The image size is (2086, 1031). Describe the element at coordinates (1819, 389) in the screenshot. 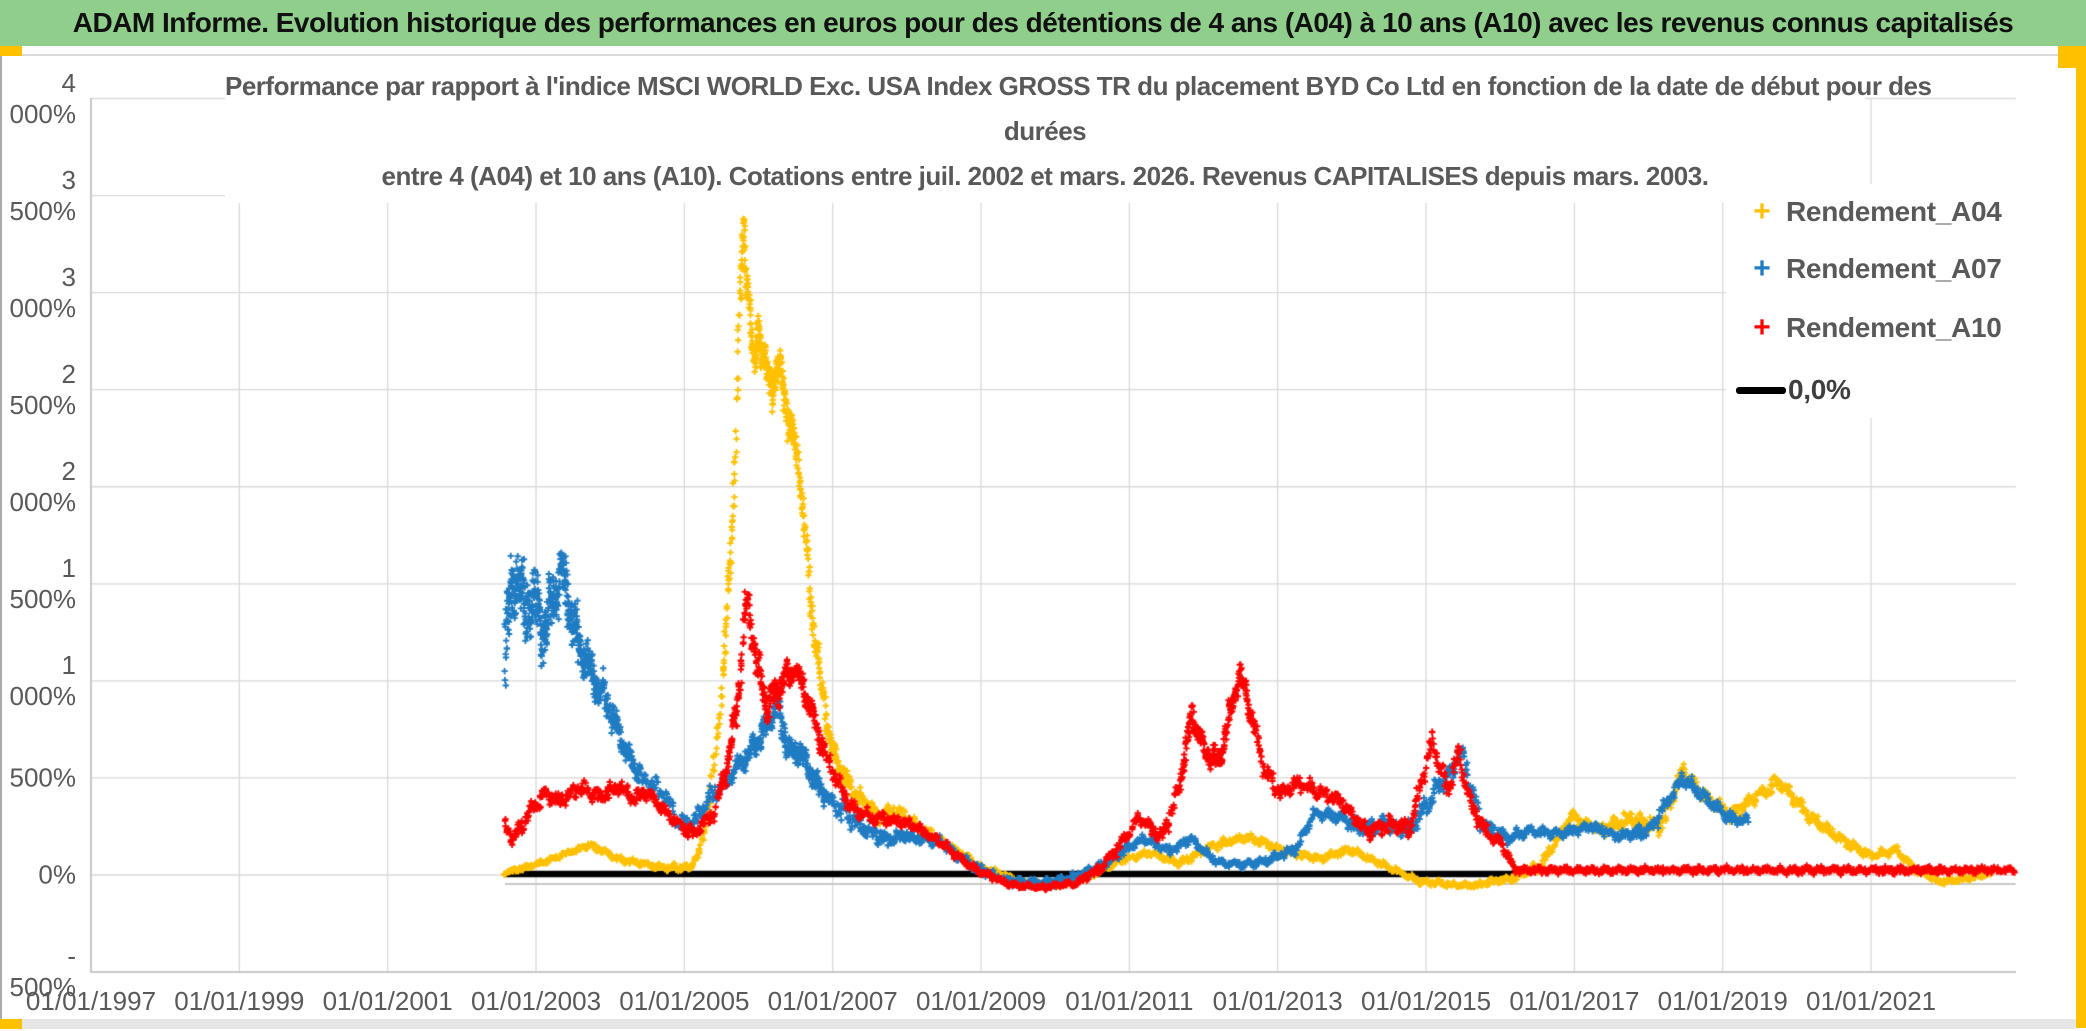

I see `legend-label: 0,0%` at that location.